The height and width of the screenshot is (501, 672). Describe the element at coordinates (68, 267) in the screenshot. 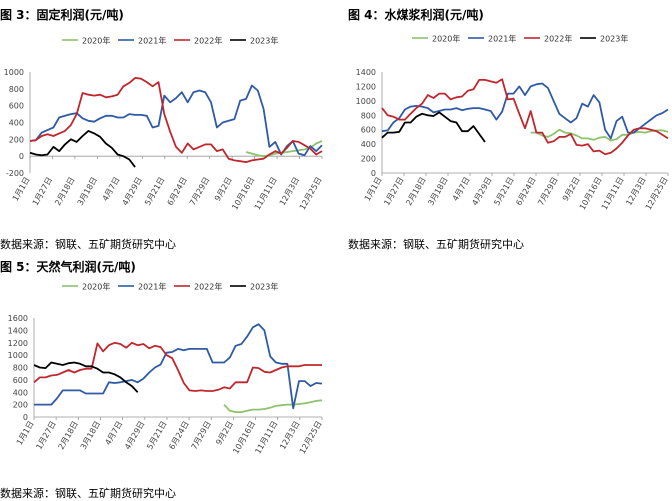

I see `chart-title: 图 5：天然气利润(元/吨)` at that location.